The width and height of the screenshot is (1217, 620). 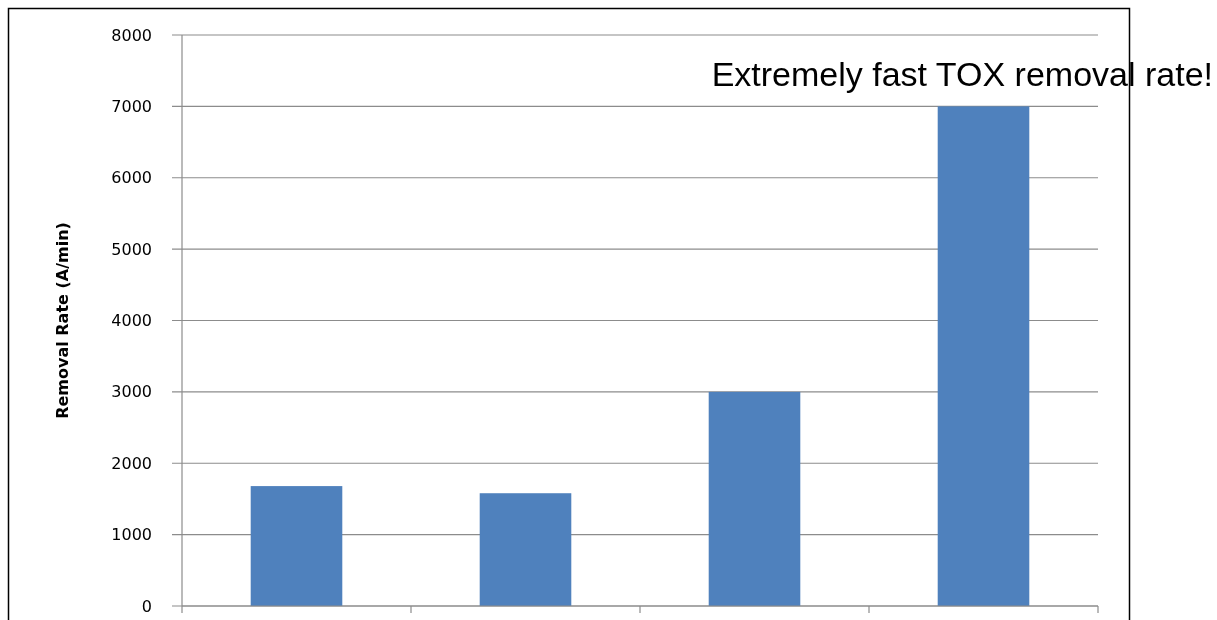 What do you see at coordinates (62, 320) in the screenshot?
I see `y-axis-title: Removal Rate (A/min)` at bounding box center [62, 320].